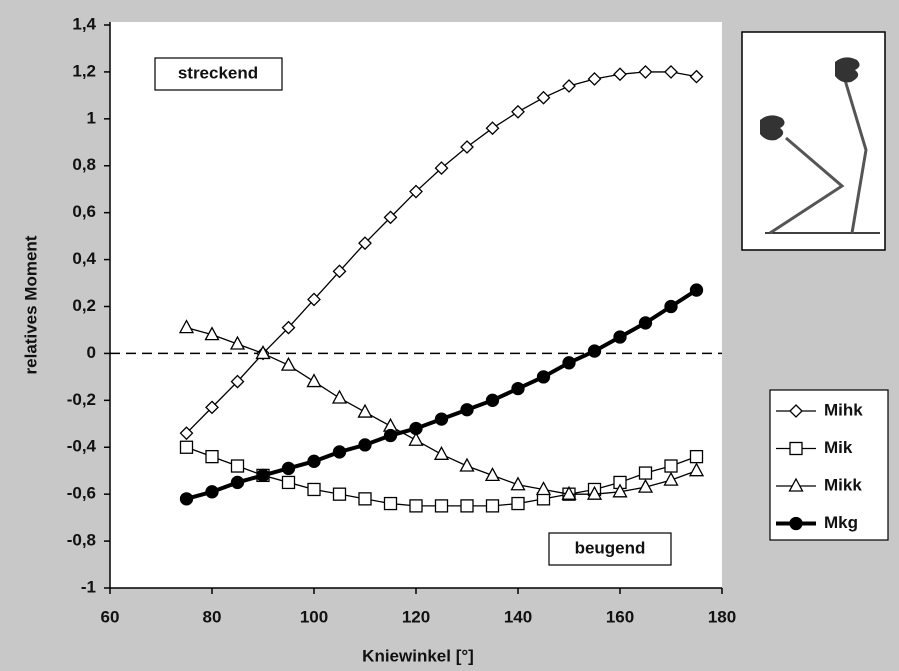 The image size is (899, 671). What do you see at coordinates (81, 399) in the screenshot?
I see `y-tick-label: -0,2` at bounding box center [81, 399].